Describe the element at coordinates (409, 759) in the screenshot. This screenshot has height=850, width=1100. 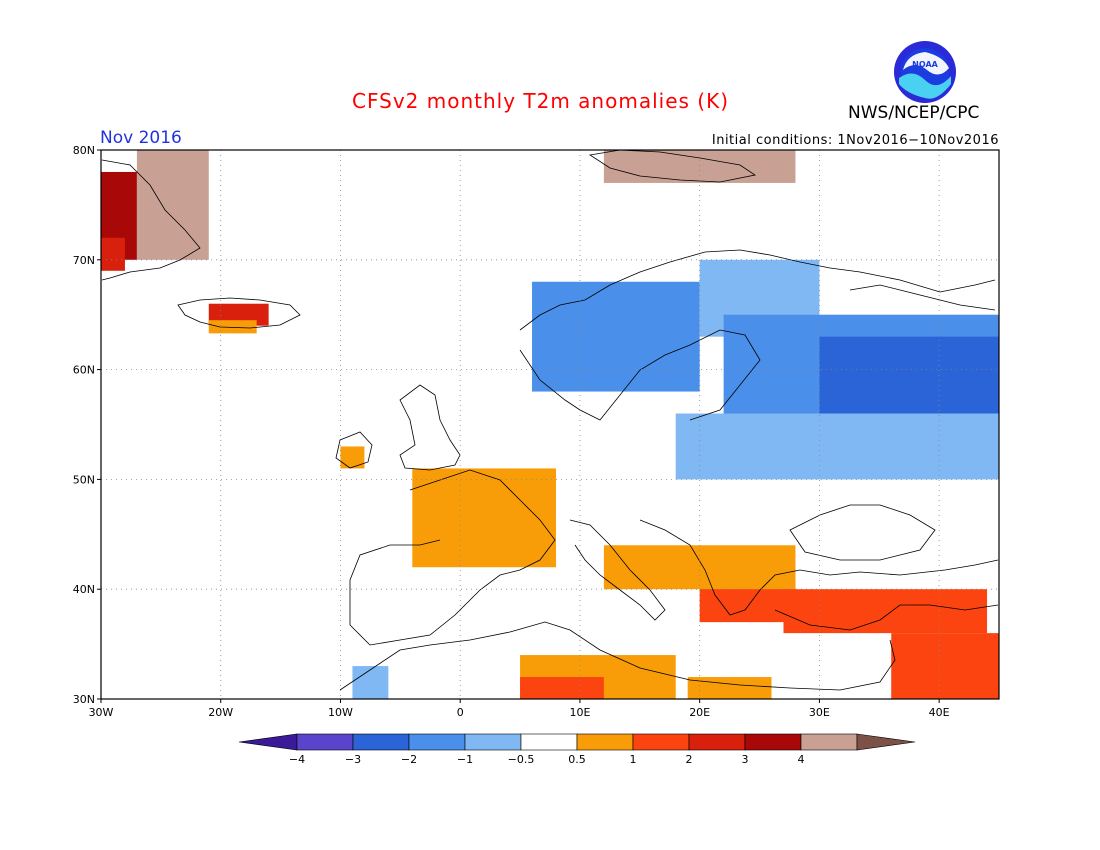
I see `colorbar-label-2: −2` at that location.